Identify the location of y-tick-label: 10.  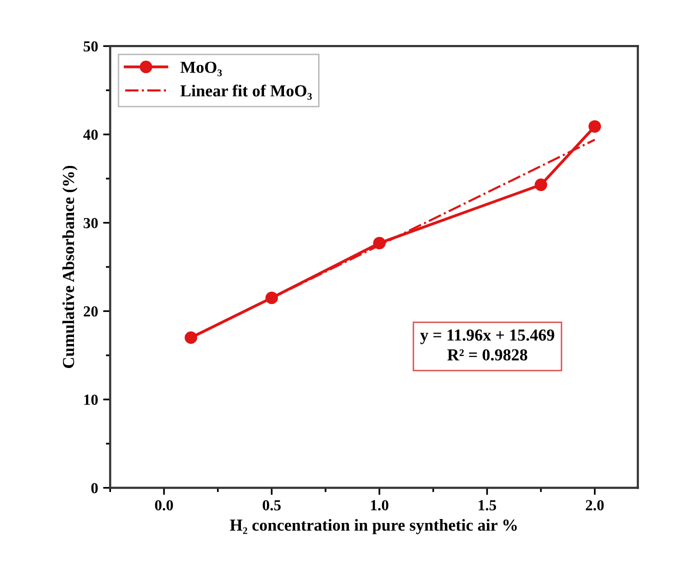
(91, 399).